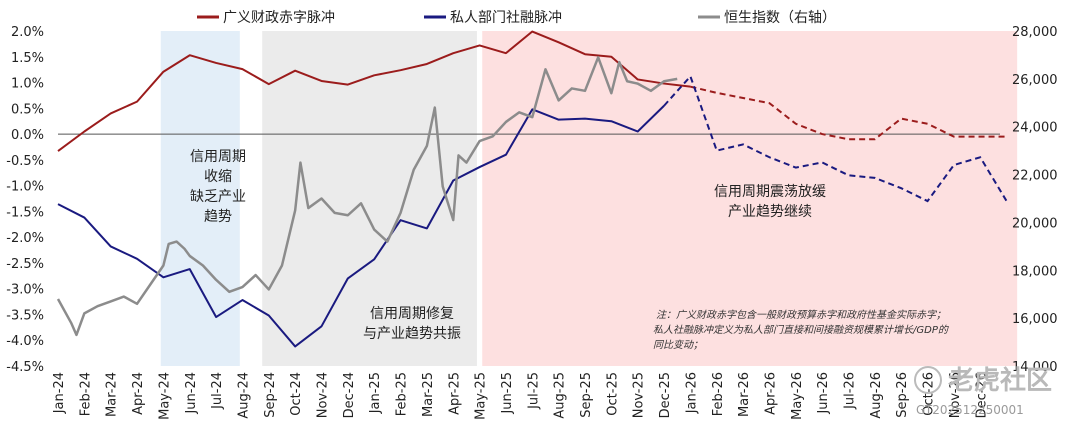 The width and height of the screenshot is (1080, 437). What do you see at coordinates (25, 290) in the screenshot?
I see `y-tick-label: -3.0%` at bounding box center [25, 290].